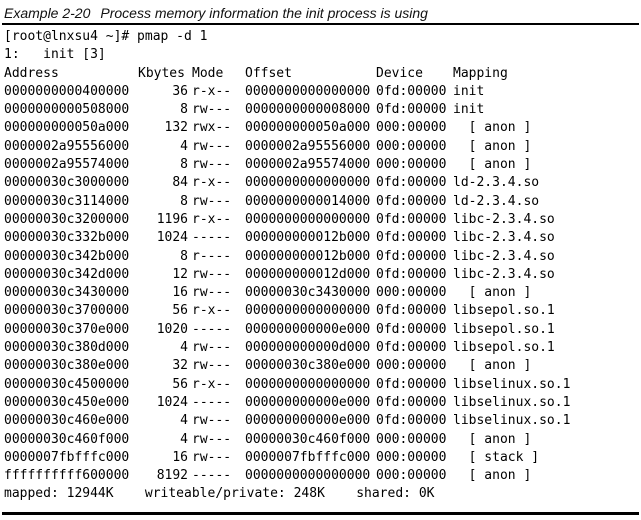 The height and width of the screenshot is (520, 641). I want to click on cell-offset: 0000007fbfffc000, so click(308, 457).